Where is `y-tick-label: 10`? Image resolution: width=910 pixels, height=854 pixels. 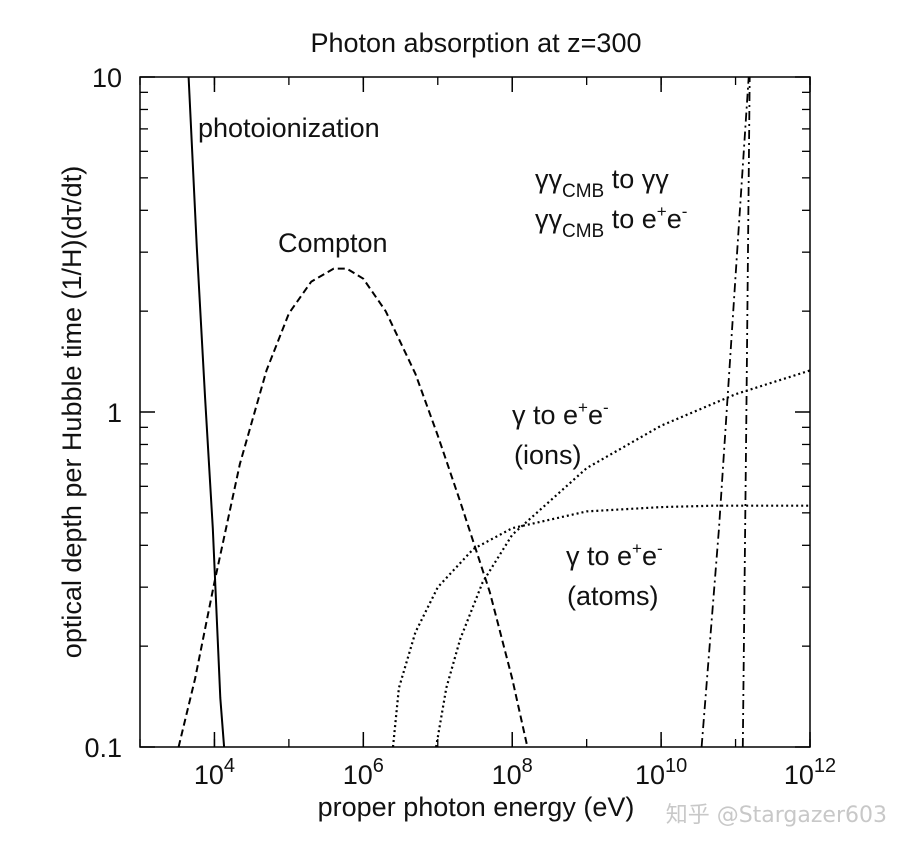 y-tick-label: 10 is located at coordinates (107, 78).